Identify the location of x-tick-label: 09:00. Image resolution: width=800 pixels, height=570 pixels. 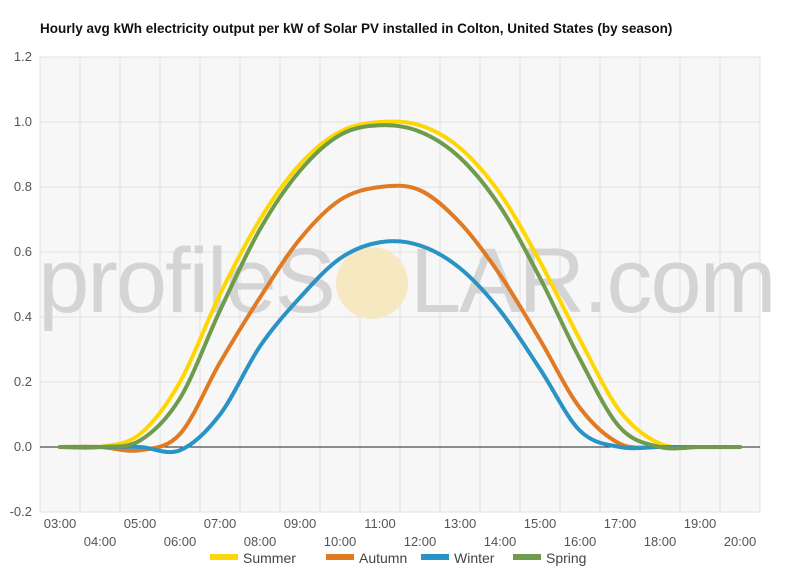
(300, 523).